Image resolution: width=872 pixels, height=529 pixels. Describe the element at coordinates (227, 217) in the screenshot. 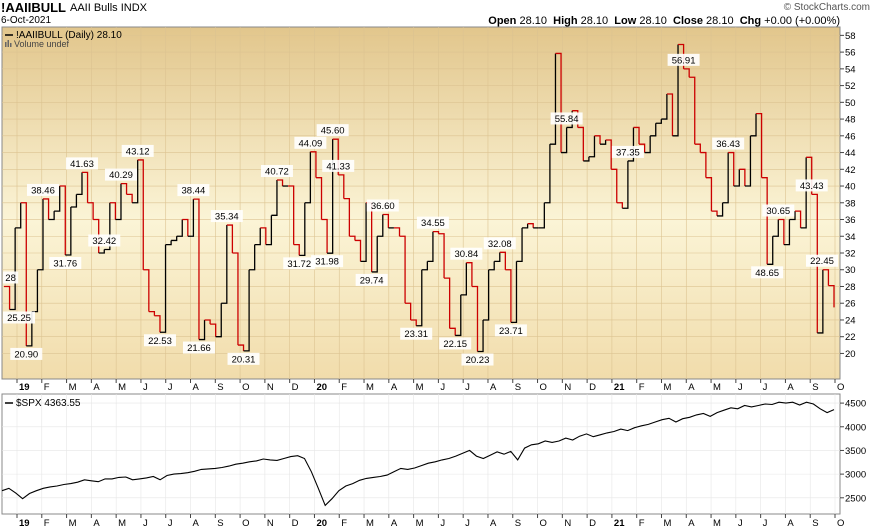

I see `annotation-label: 35.34` at that location.